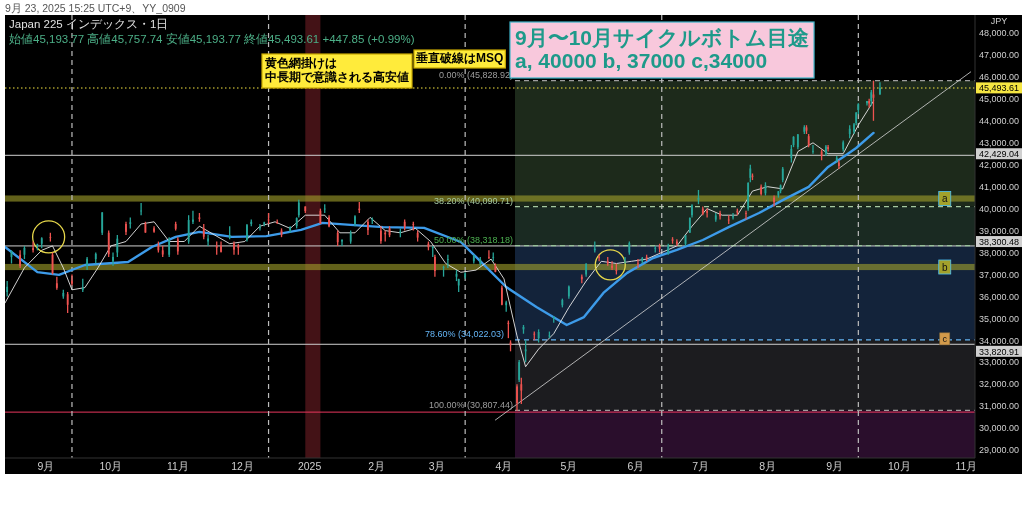 This screenshot has height=507, width=1024. Describe the element at coordinates (999, 121) in the screenshot. I see `y-tick-label: 44,000.00` at that location.